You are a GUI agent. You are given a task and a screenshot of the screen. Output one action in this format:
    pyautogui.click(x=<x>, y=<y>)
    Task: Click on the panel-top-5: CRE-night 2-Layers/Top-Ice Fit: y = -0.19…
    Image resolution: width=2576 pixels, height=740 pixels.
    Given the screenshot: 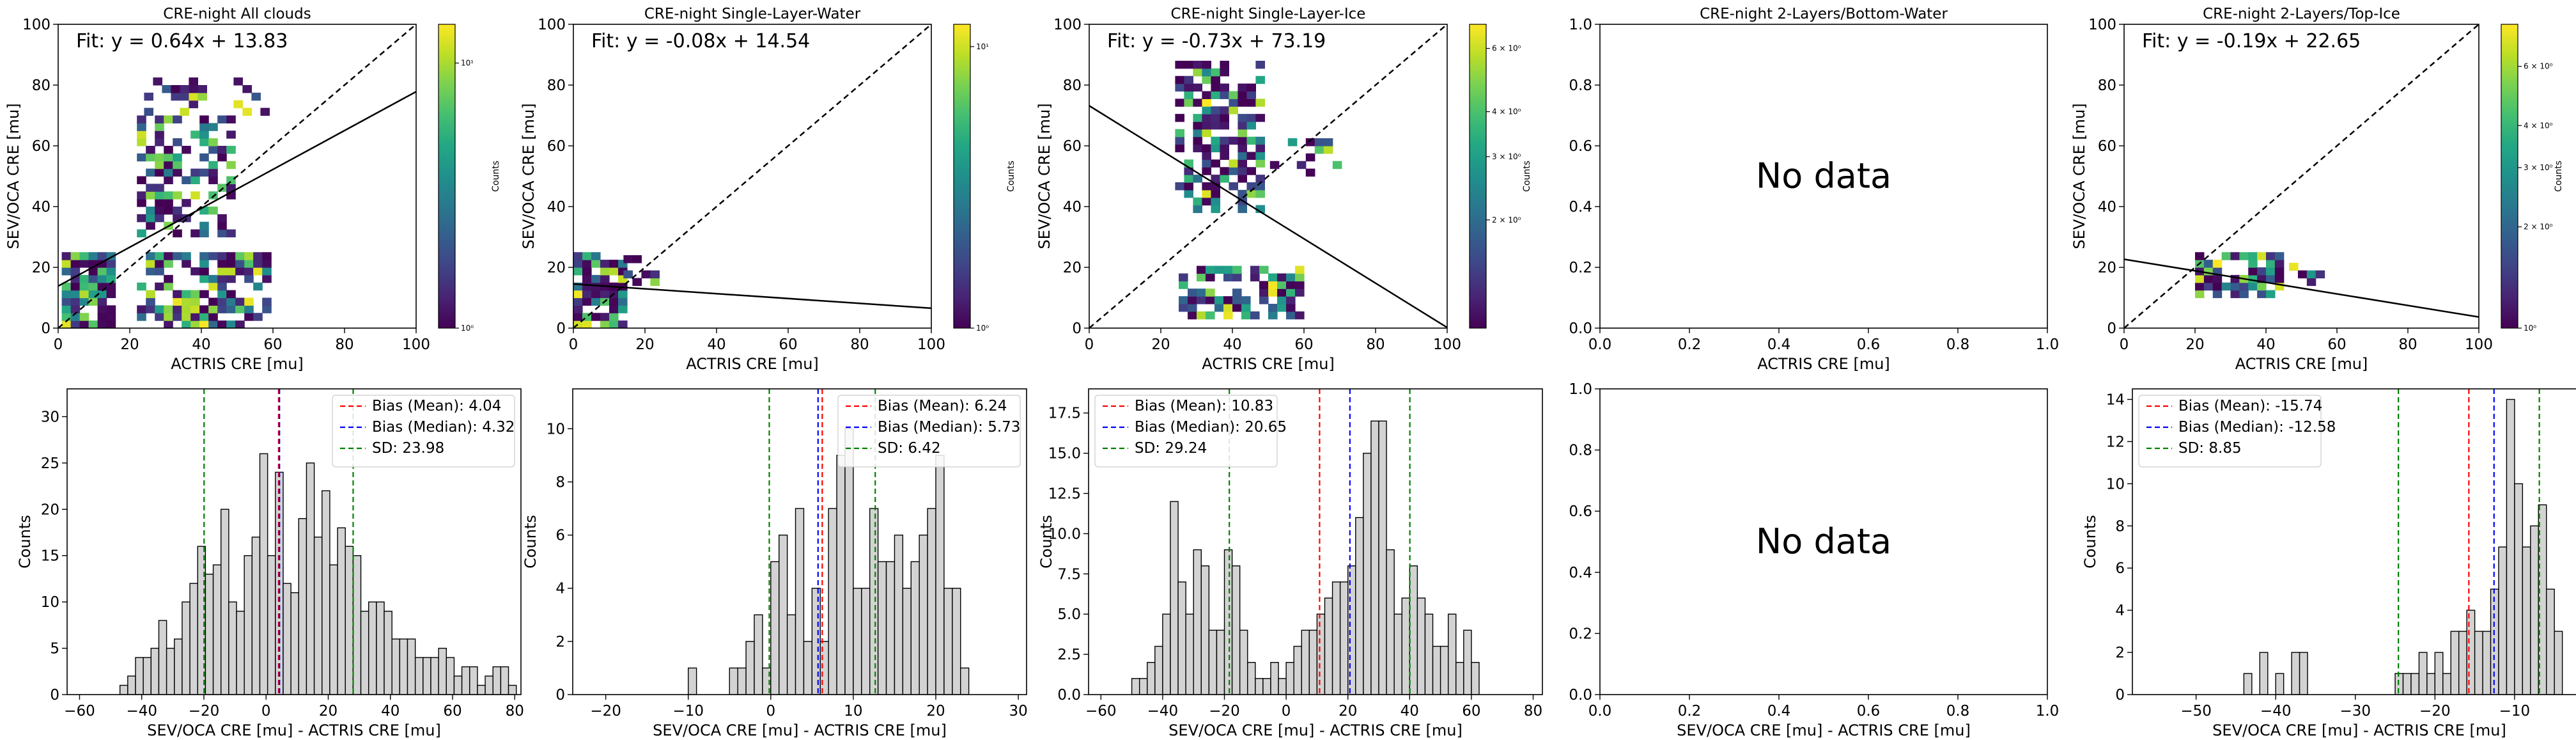 What is the action you would take?
    pyautogui.click(x=2317, y=189)
    